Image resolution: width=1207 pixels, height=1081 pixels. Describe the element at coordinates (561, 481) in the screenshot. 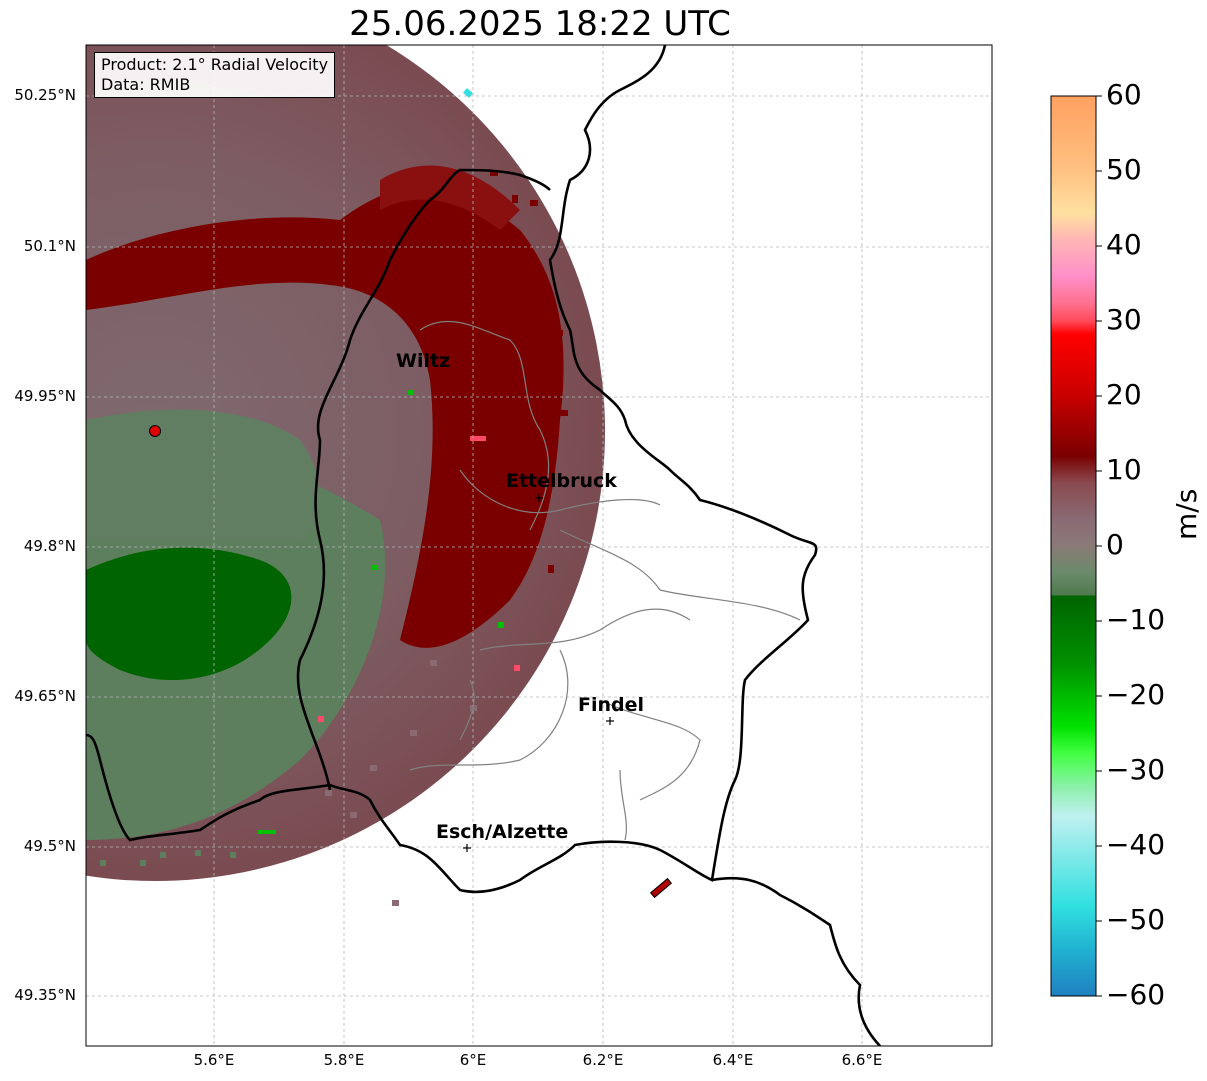

I see `city-label-ettelbruck: Ettelbruck` at that location.